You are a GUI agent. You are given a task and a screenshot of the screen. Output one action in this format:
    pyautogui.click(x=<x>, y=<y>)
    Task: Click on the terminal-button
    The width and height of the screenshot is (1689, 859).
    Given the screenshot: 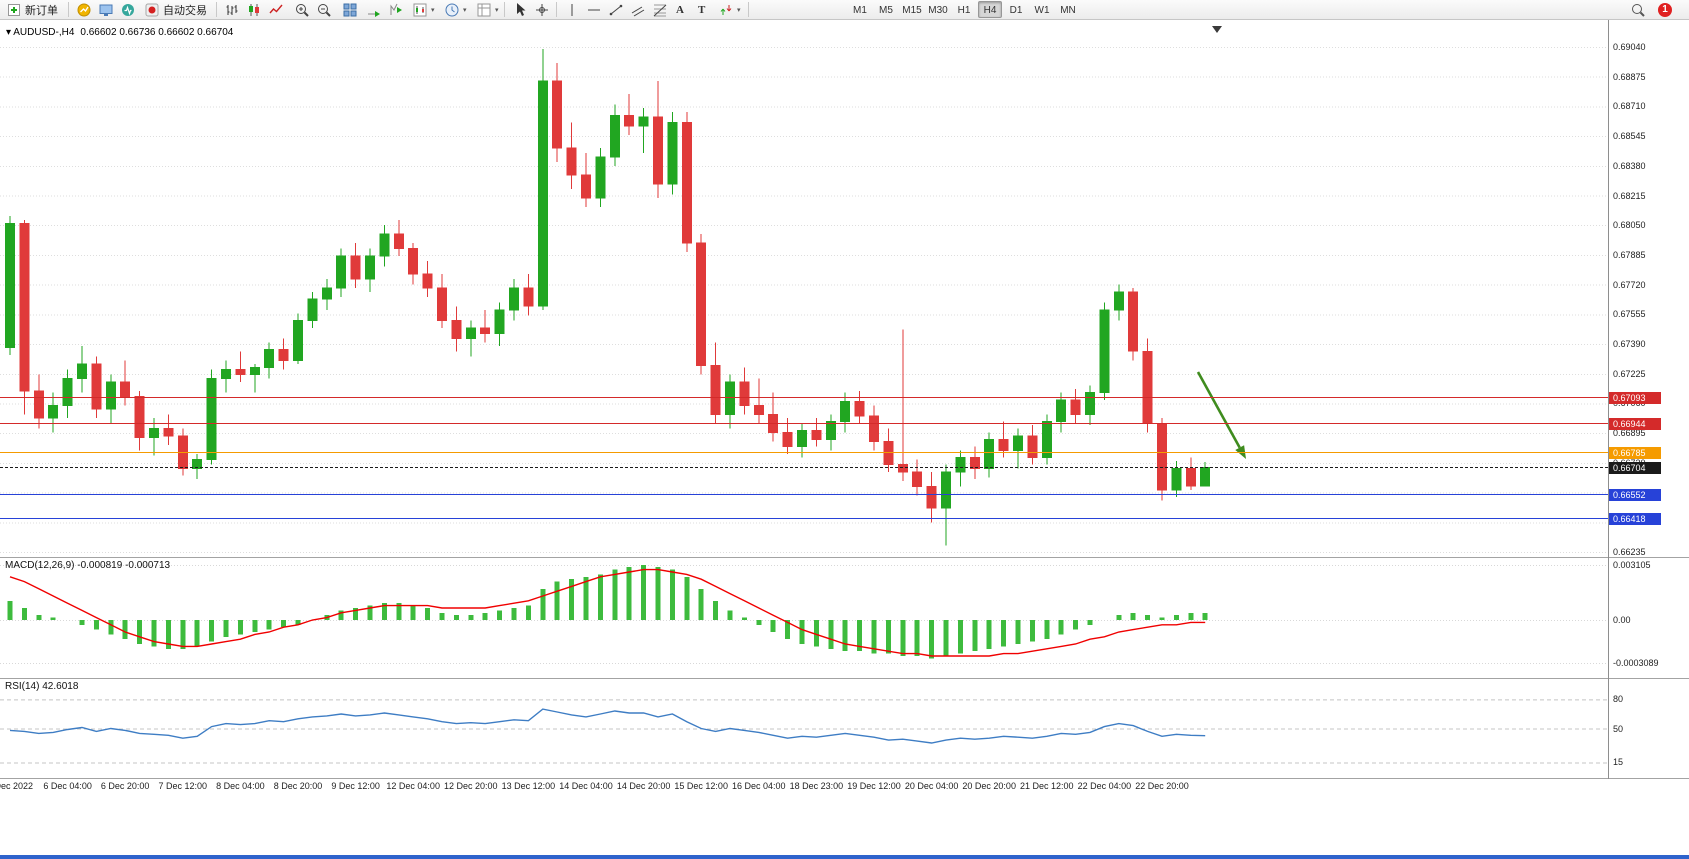 What is the action you would take?
    pyautogui.click(x=106, y=10)
    